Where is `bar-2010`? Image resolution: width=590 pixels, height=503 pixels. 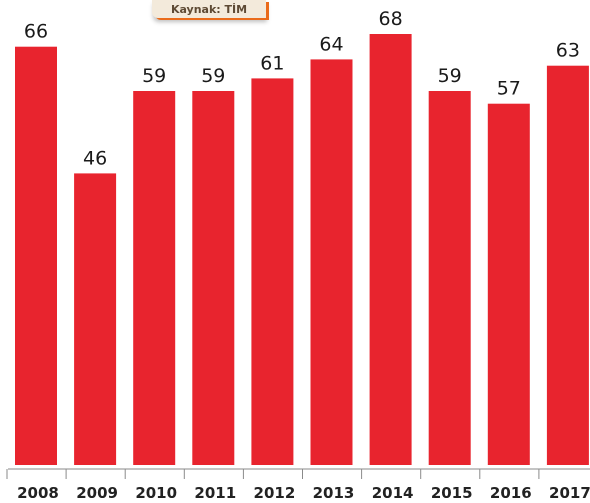 bar-2010 is located at coordinates (154, 278).